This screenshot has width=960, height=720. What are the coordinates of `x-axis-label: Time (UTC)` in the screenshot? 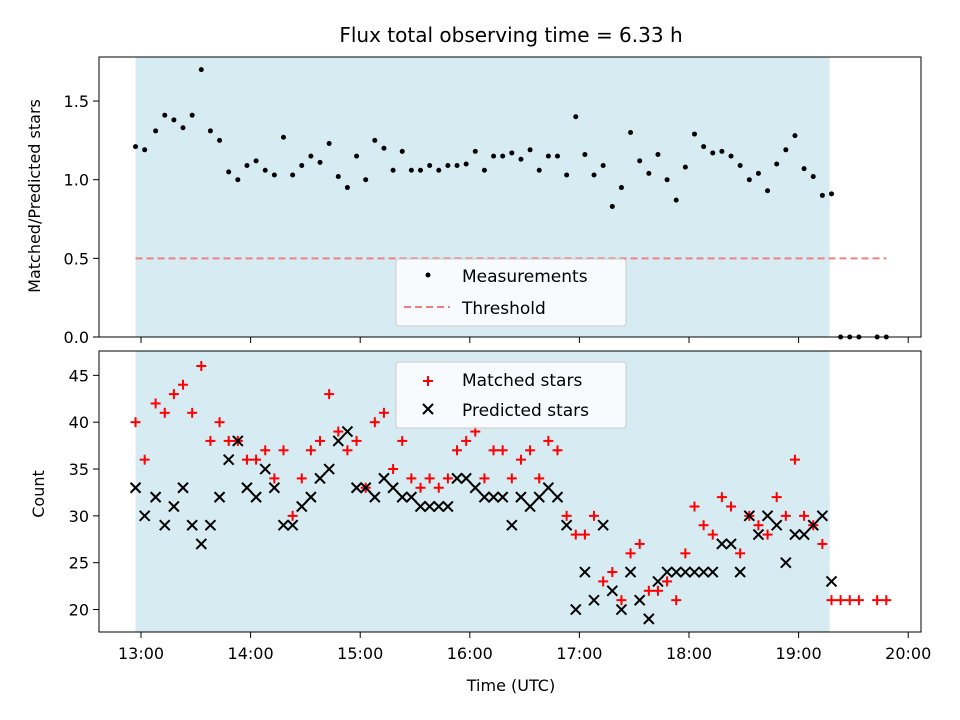 It's located at (510, 685).